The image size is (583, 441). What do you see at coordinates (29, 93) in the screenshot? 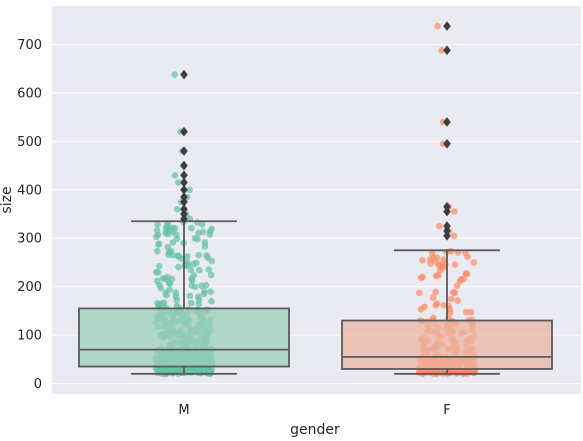
I see `y-tick-label: 600` at bounding box center [29, 93].